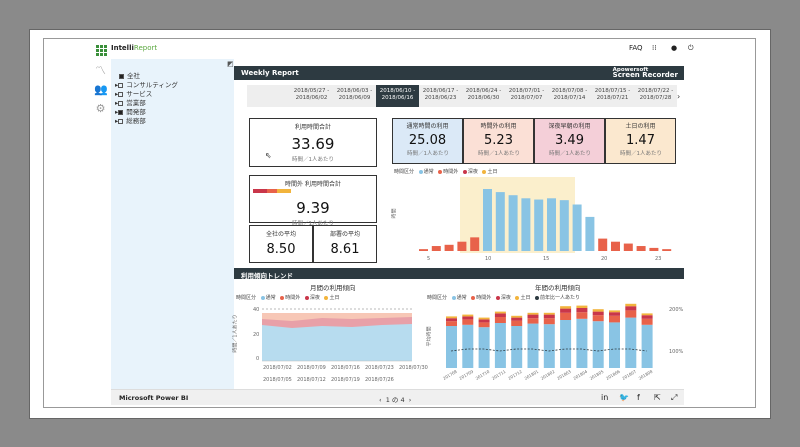 Image resolution: width=800 pixels, height=447 pixels. What do you see at coordinates (658, 259) in the screenshot?
I see `hourly-xtick: 23` at bounding box center [658, 259].